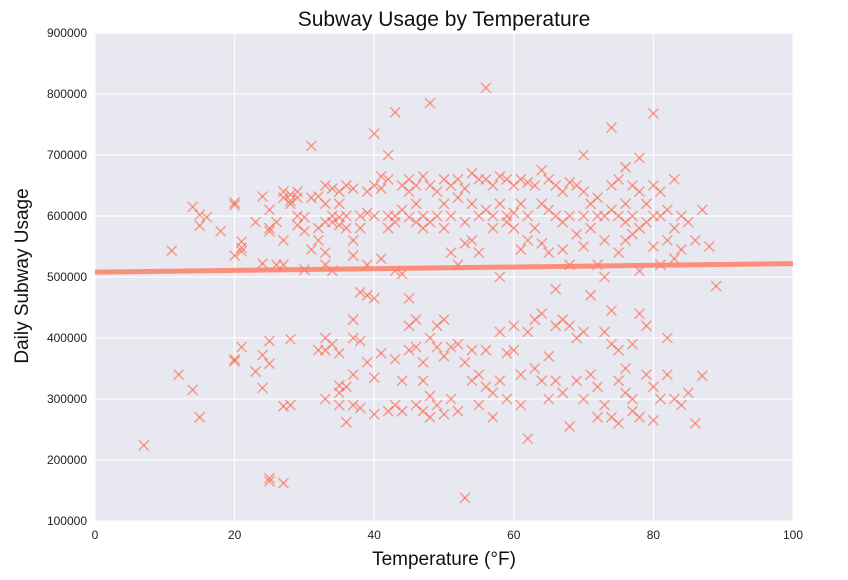  What do you see at coordinates (235, 535) in the screenshot?
I see `x-tick-label: 20` at bounding box center [235, 535].